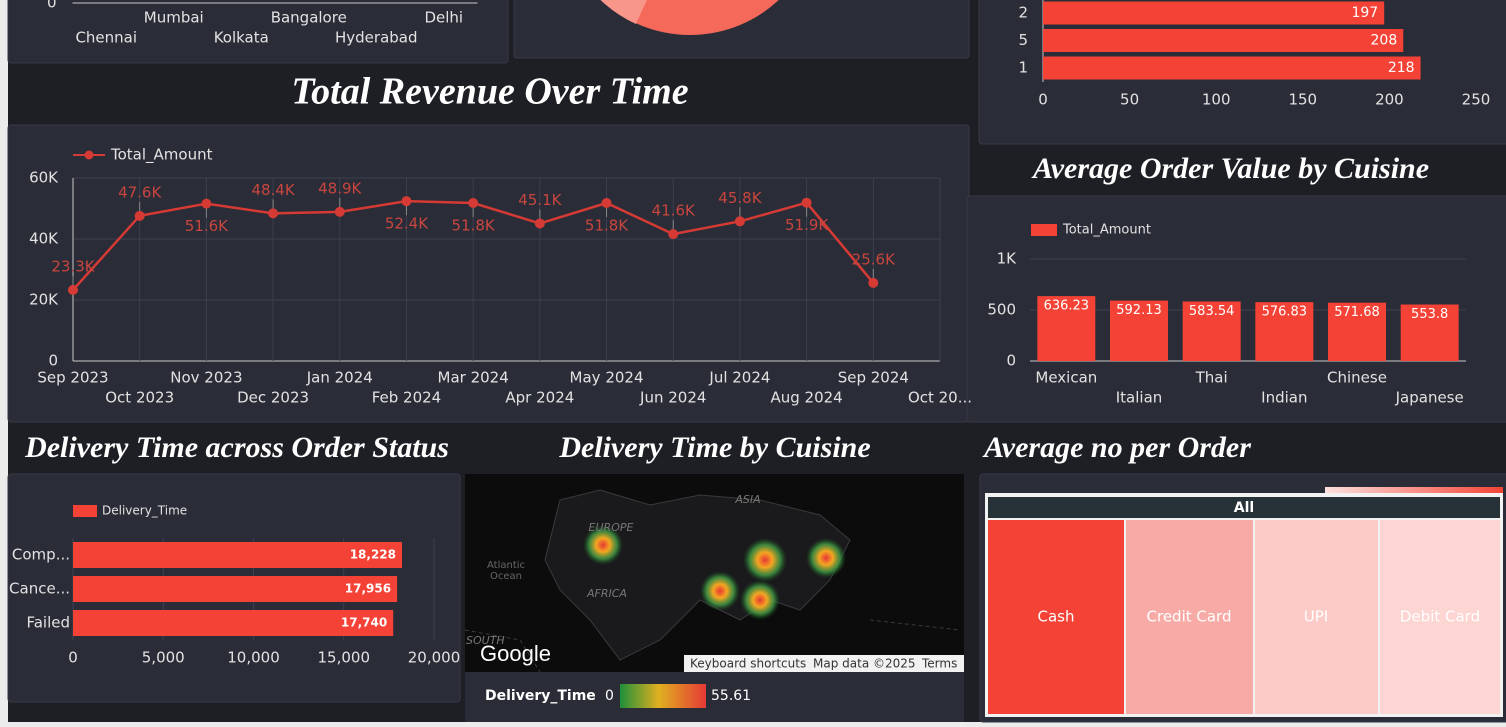 The height and width of the screenshot is (727, 1506). I want to click on x-tick-label: Dec 2023, so click(273, 398).